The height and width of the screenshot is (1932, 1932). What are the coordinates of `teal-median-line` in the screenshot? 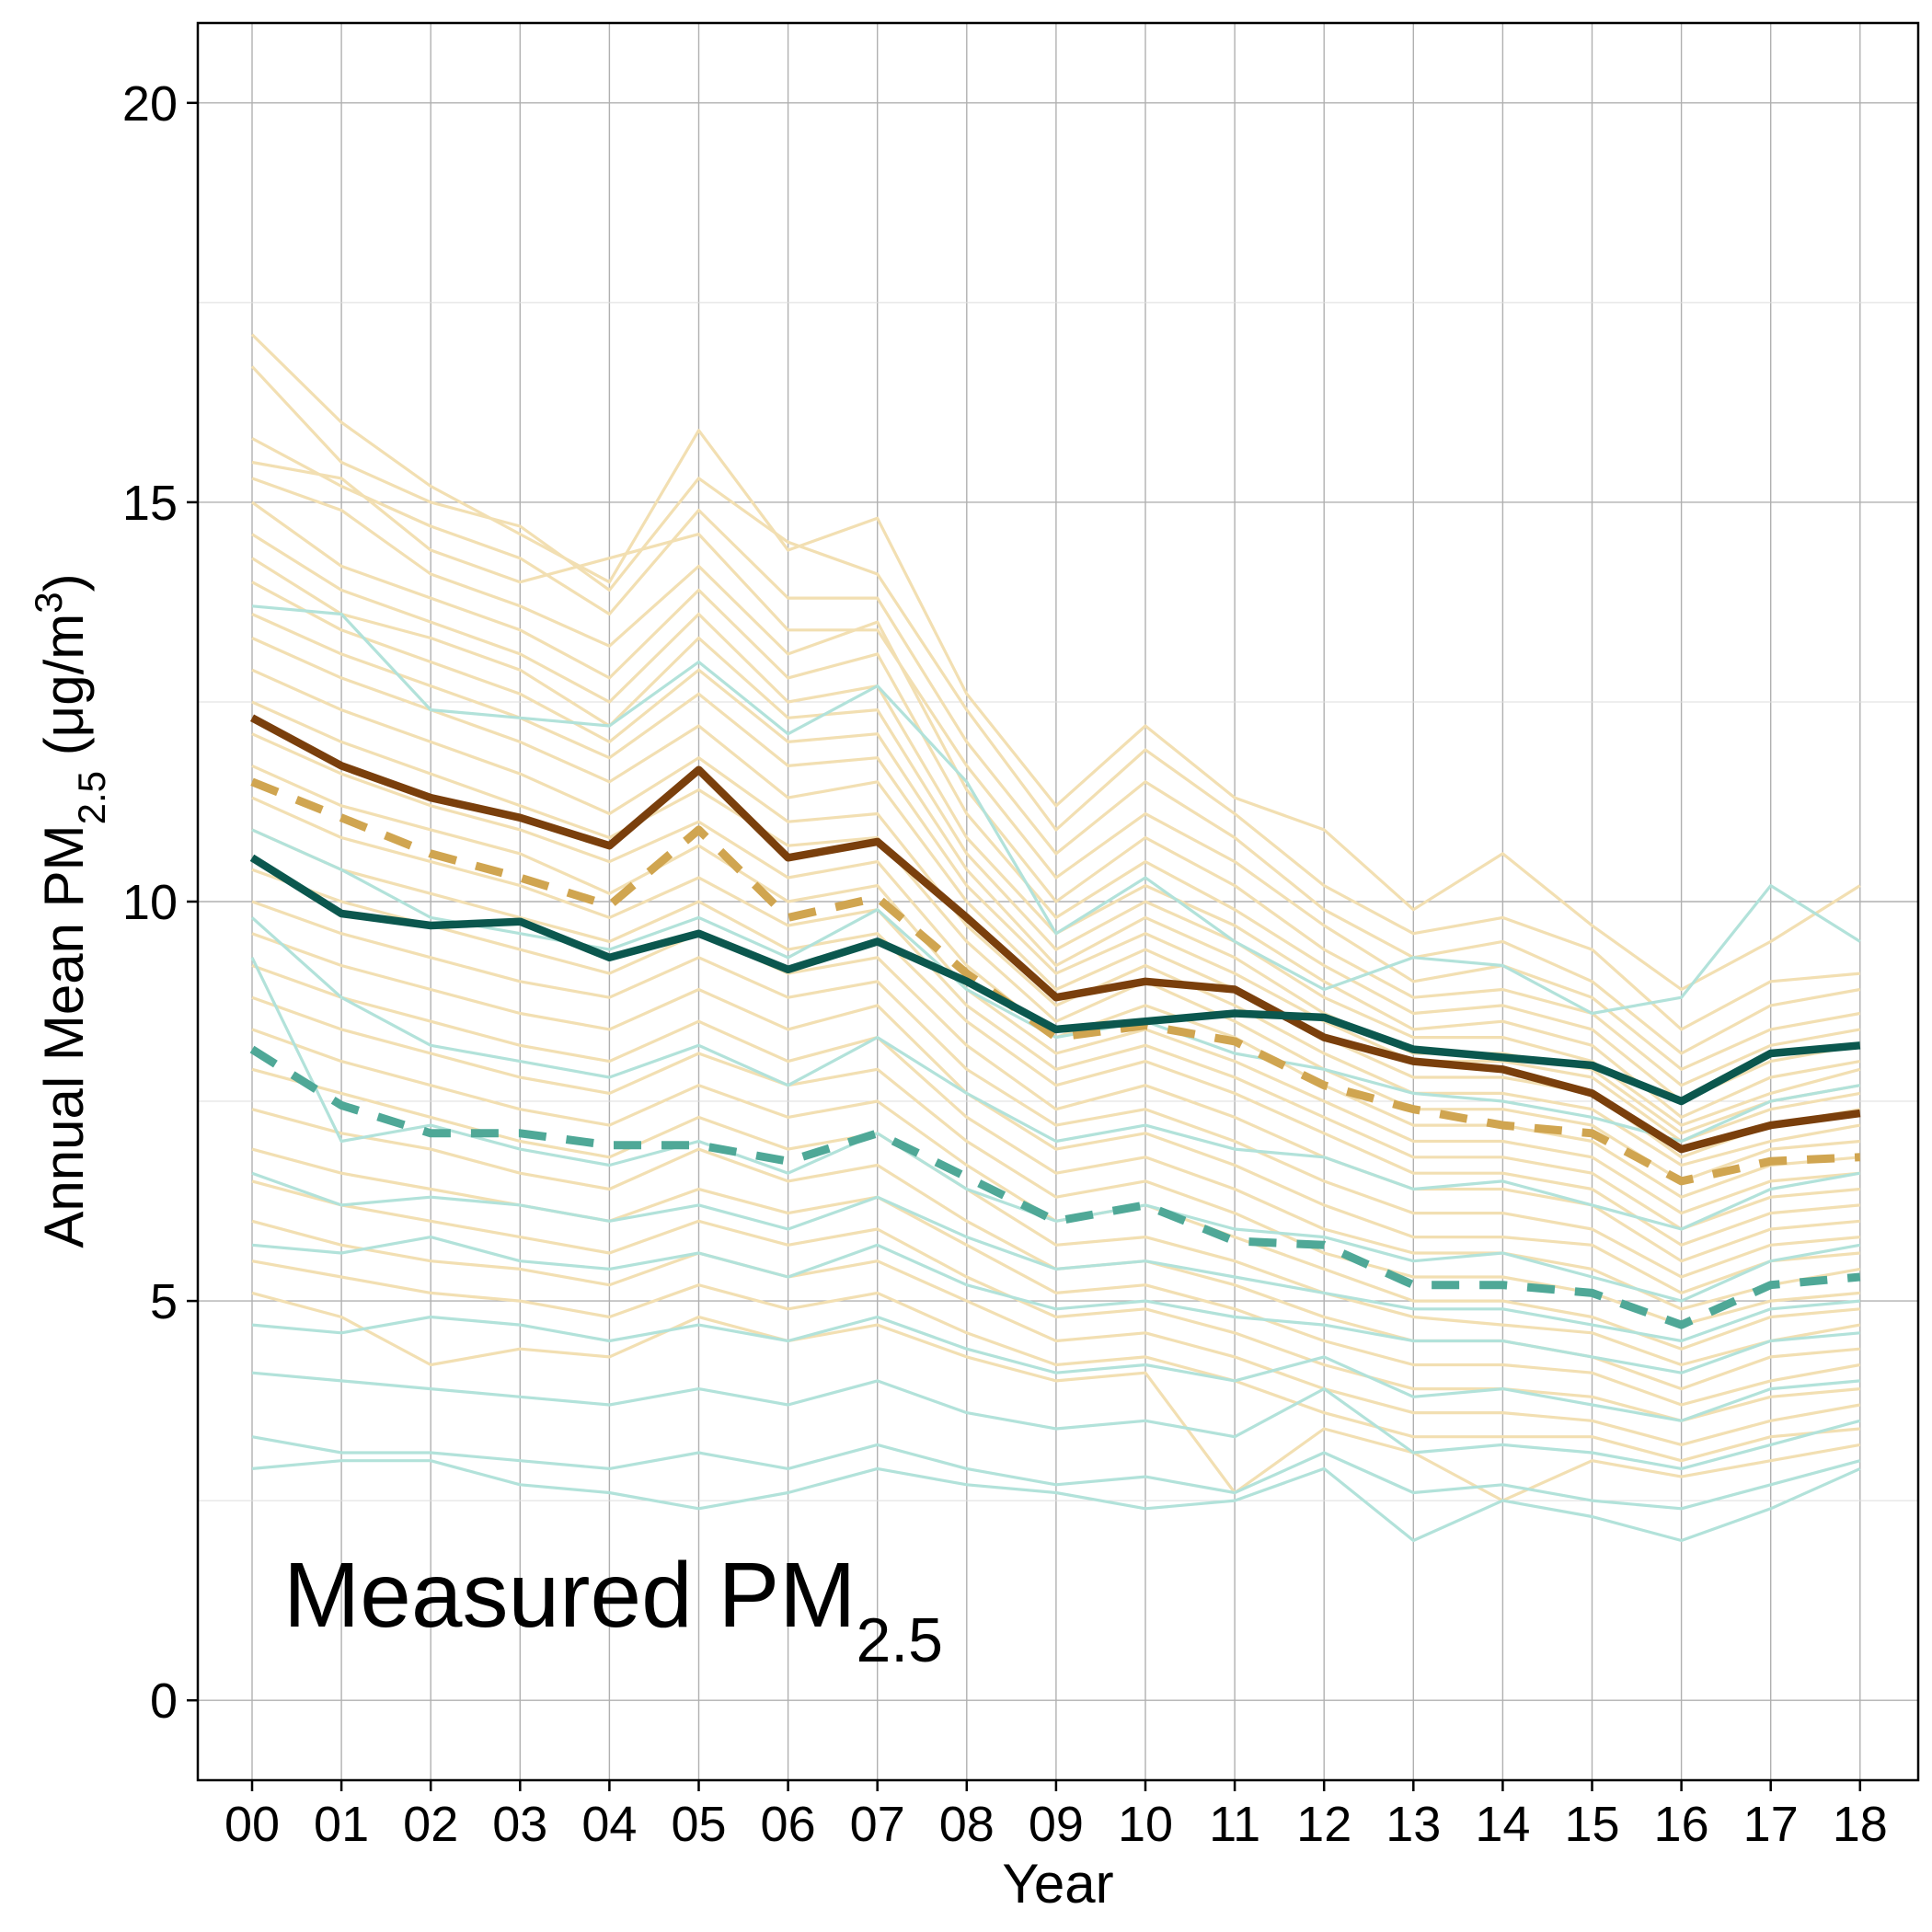 It's located at (1055, 1187).